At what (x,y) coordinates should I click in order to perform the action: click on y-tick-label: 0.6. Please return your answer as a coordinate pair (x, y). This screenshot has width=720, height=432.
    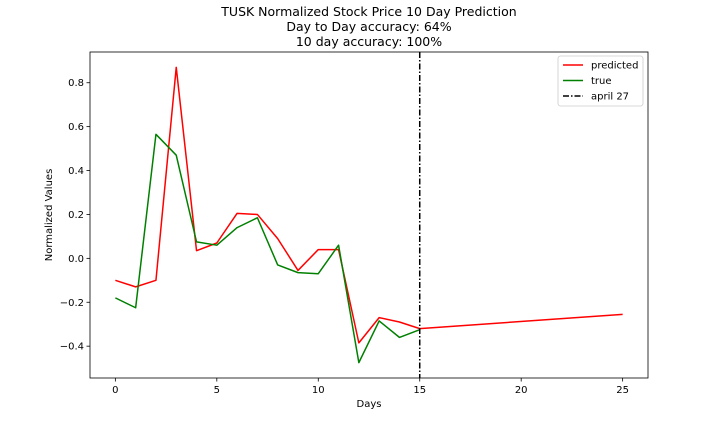
    Looking at the image, I should click on (76, 127).